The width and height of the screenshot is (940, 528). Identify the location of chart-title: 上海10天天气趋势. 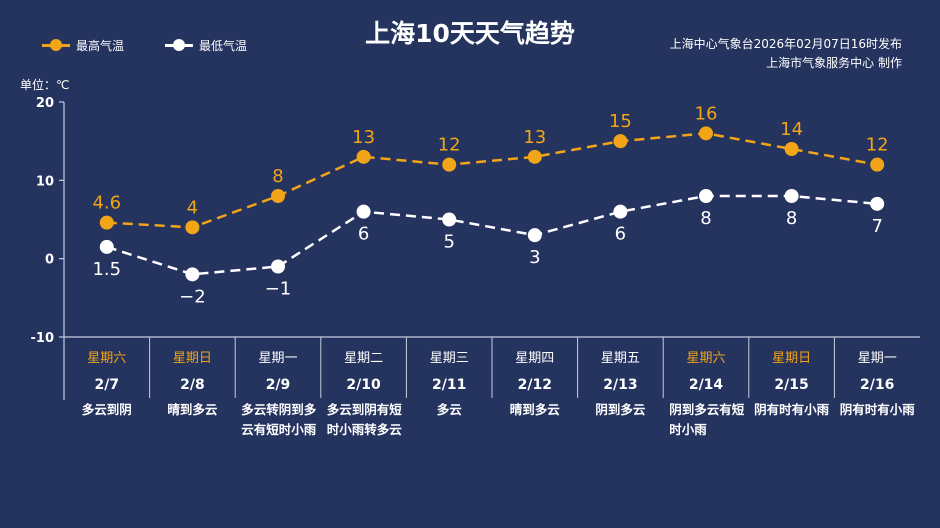
(470, 33).